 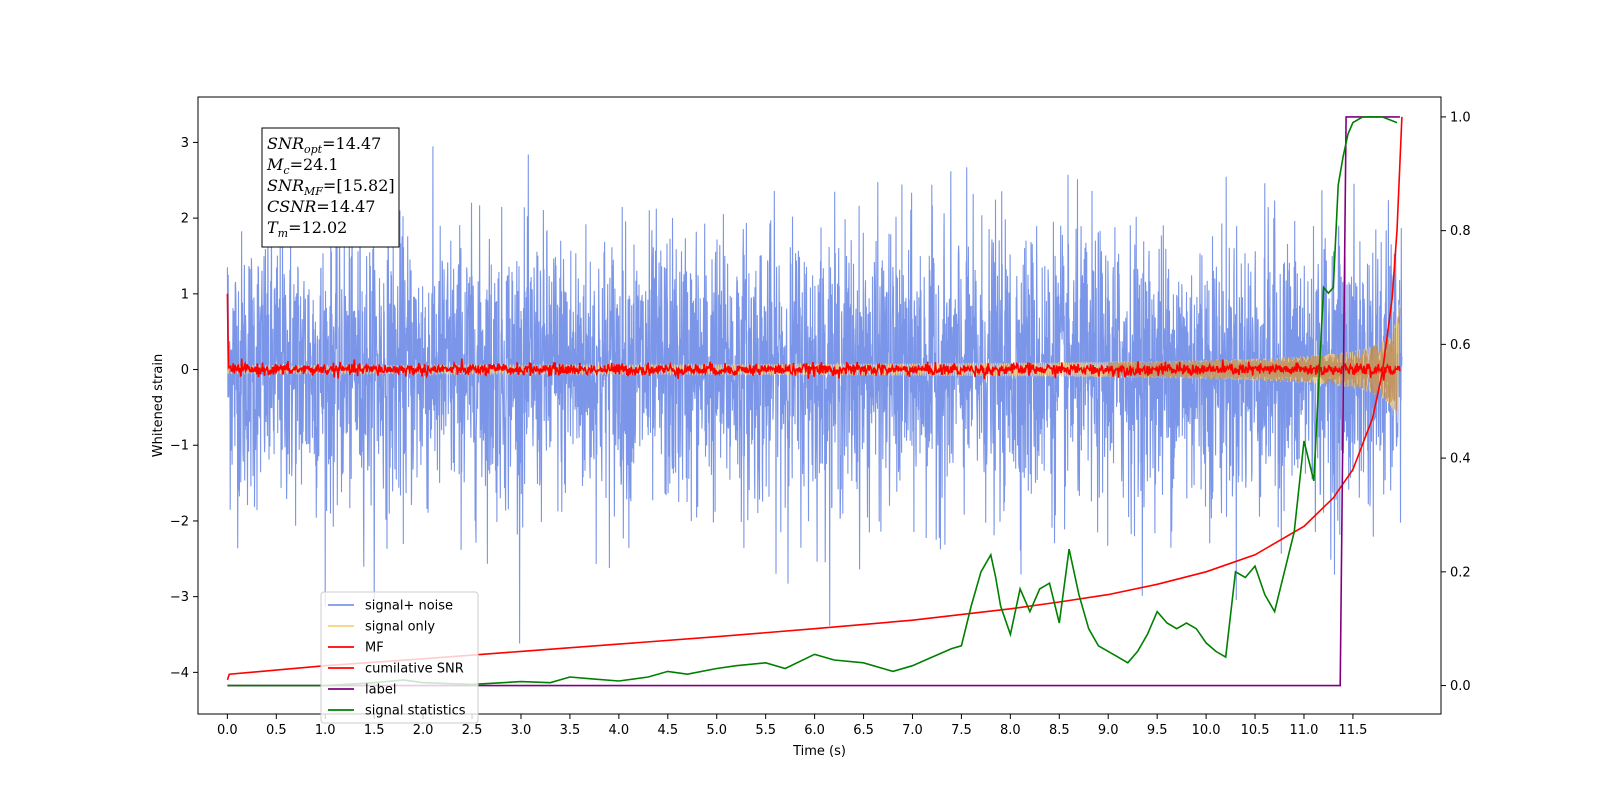 What do you see at coordinates (409, 606) in the screenshot?
I see `legend-entry: signal+ noise` at bounding box center [409, 606].